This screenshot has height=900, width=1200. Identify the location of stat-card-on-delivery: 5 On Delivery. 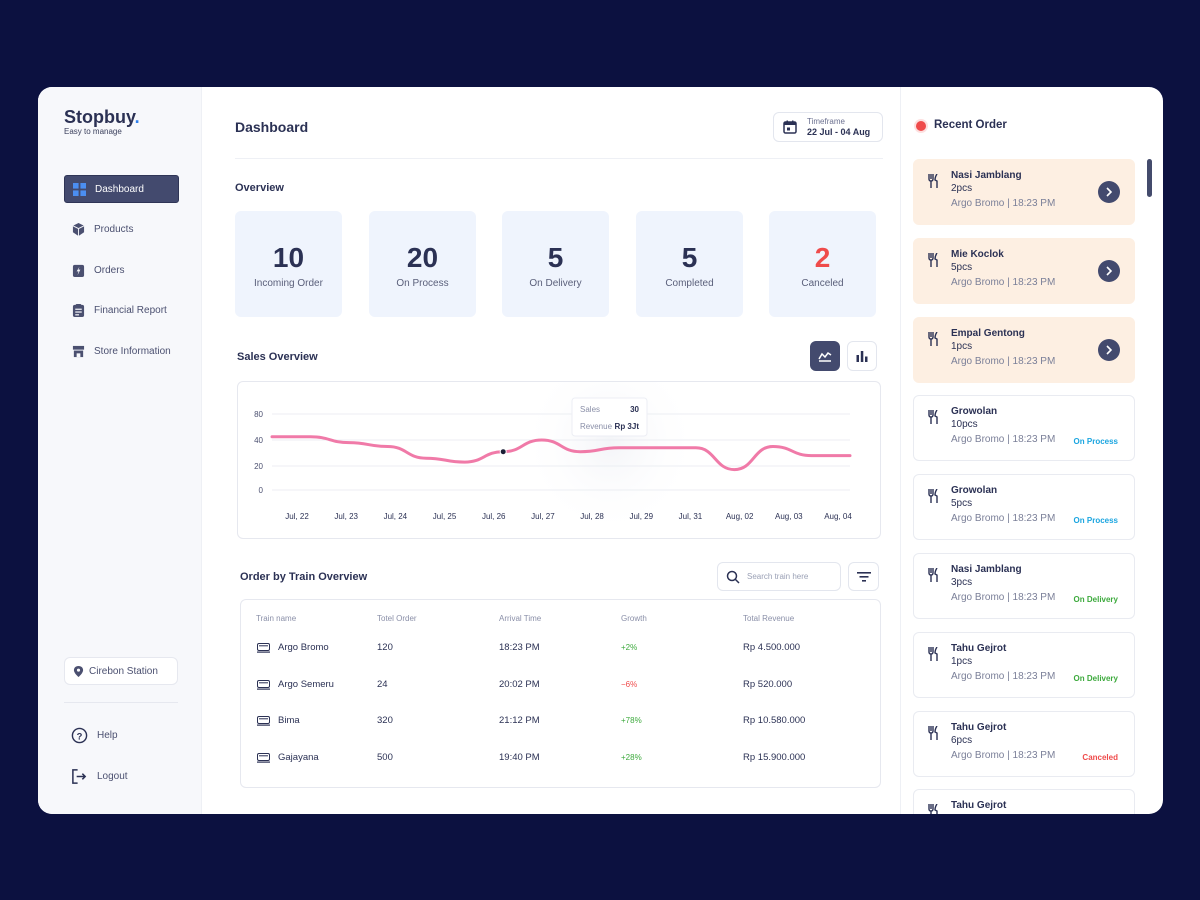
(555, 264).